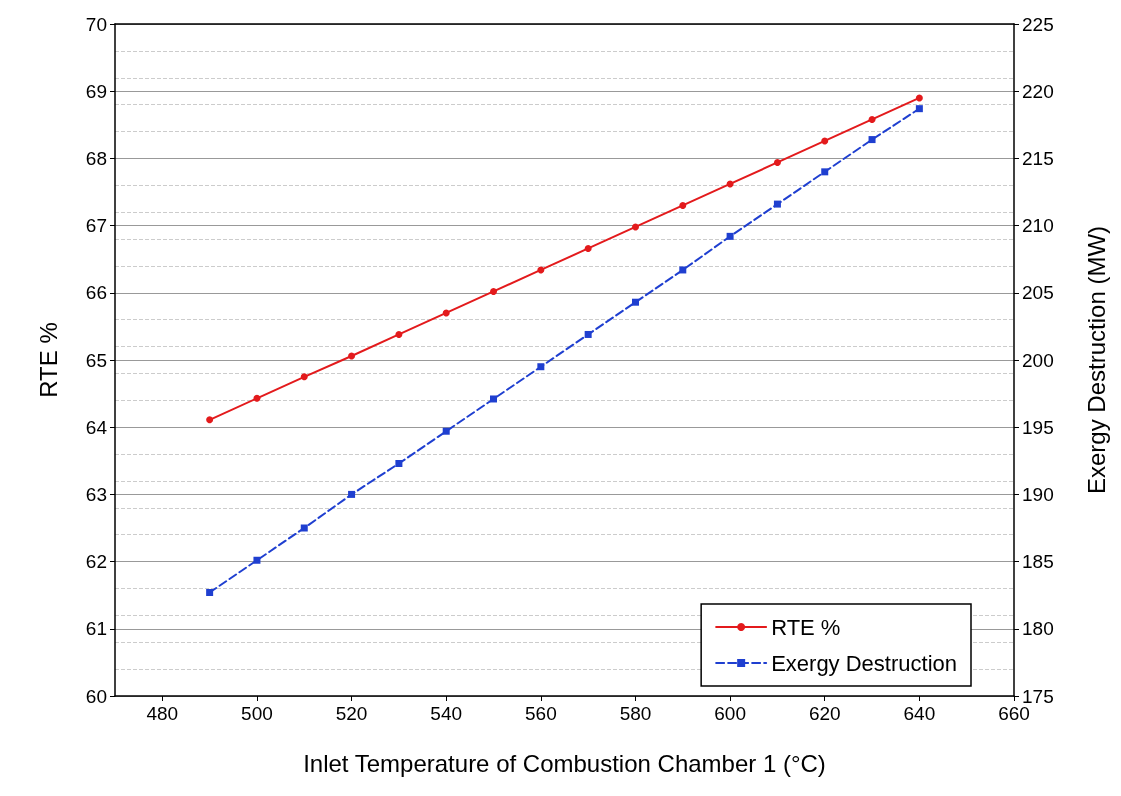 Image resolution: width=1121 pixels, height=796 pixels. Describe the element at coordinates (96, 24) in the screenshot. I see `y-tick-label: 70` at that location.